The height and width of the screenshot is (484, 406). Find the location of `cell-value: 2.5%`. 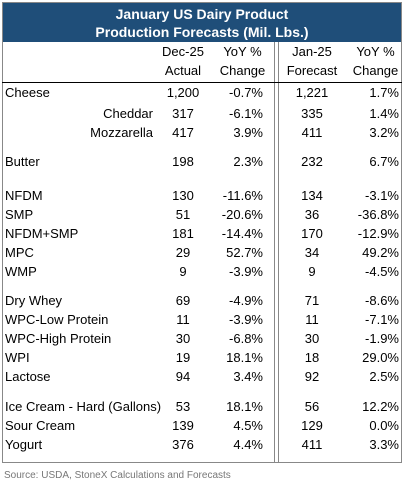

cell-value: 2.5% is located at coordinates (384, 376).